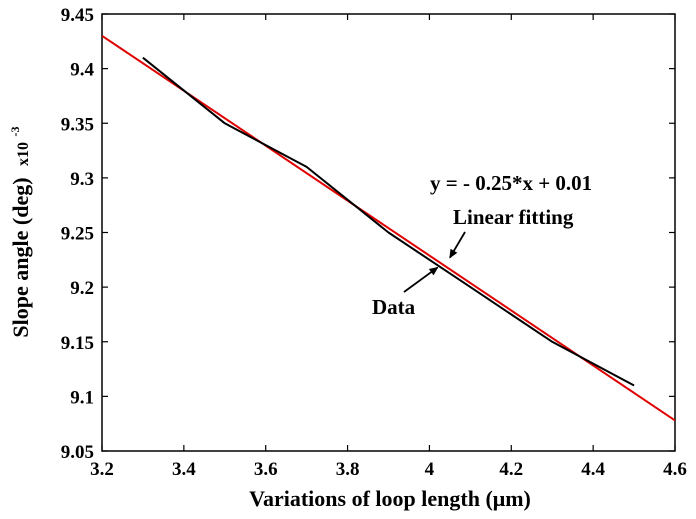 Image resolution: width=696 pixels, height=519 pixels. I want to click on x-tick-label: 4.6, so click(675, 469).